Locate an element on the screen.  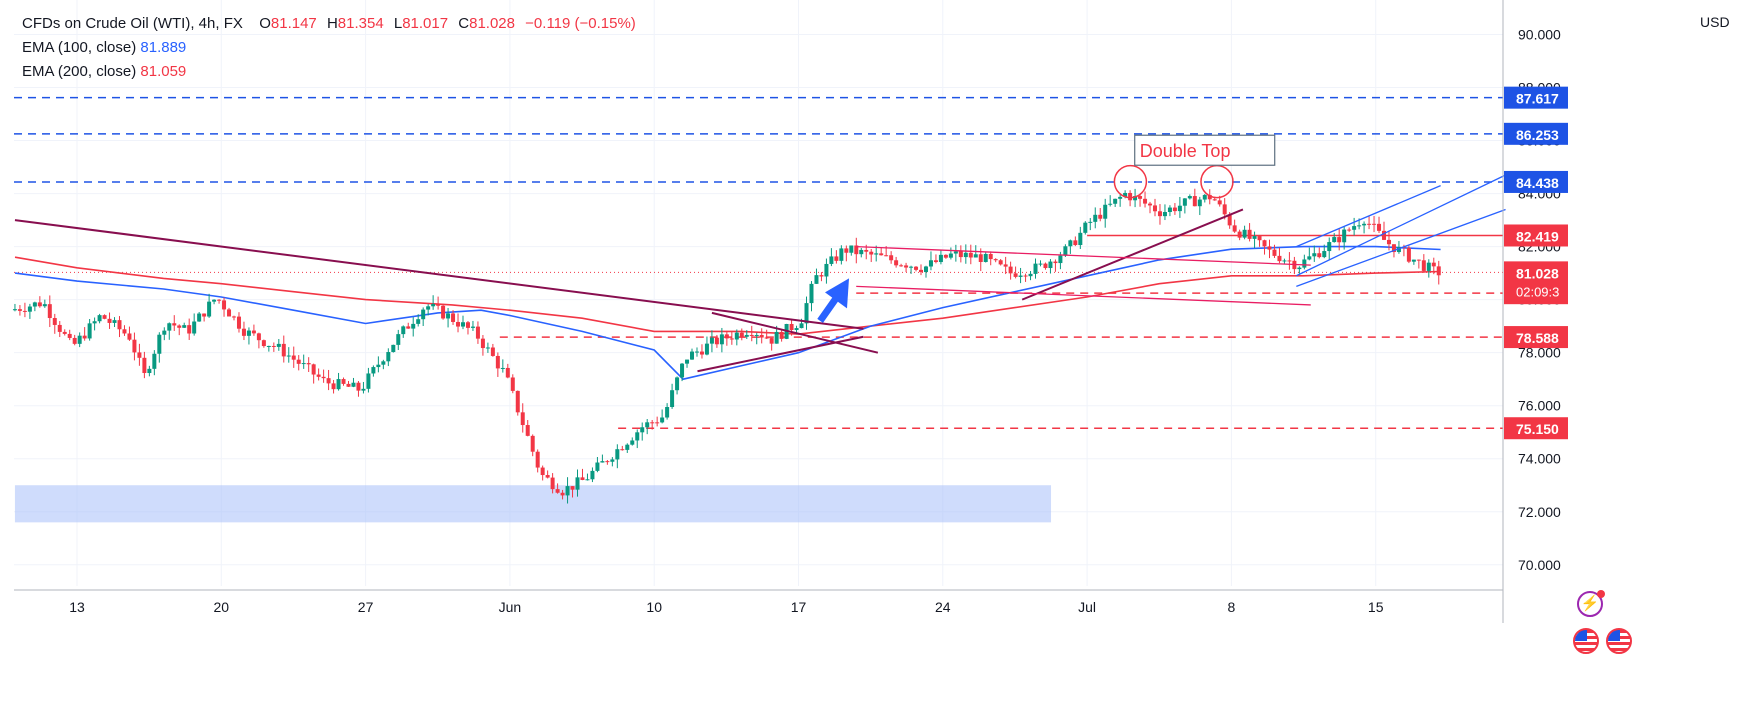
symbol-title: CFDs on Crude Oil (WTI), 4h, FX is located at coordinates (132, 23).